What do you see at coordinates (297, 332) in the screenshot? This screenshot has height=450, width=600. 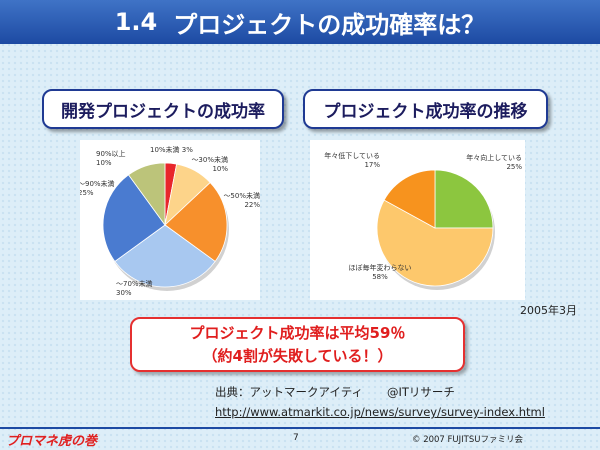 I see `key-finding-line1: プロジェクト成功率は平均59％` at bounding box center [297, 332].